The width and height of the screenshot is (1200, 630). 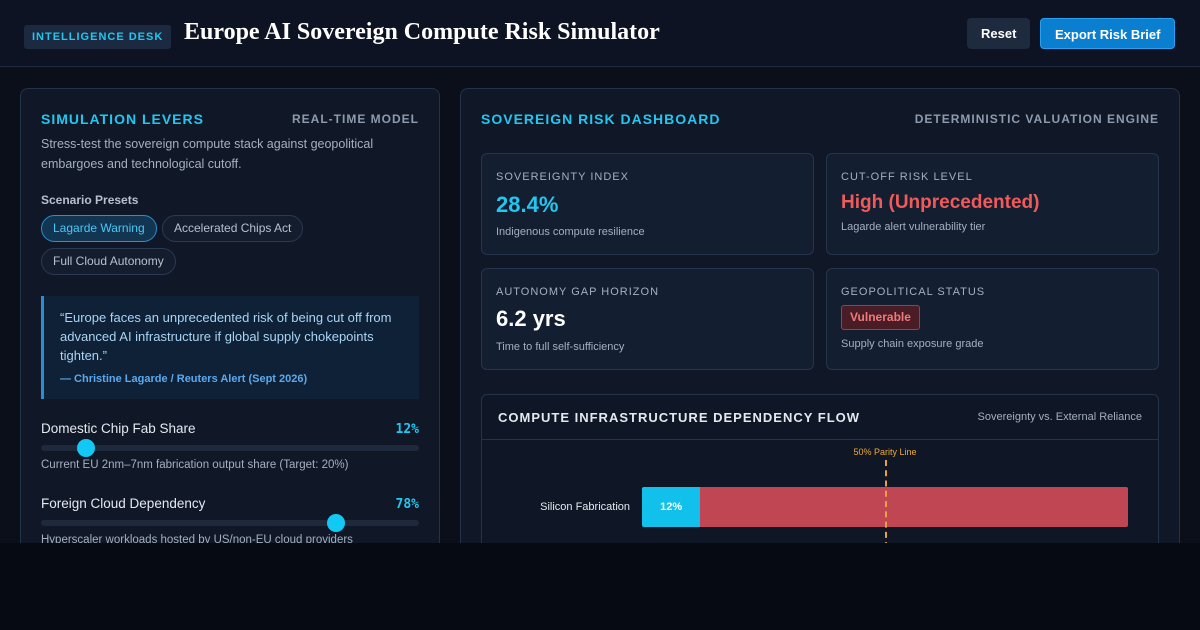 What do you see at coordinates (820, 439) in the screenshot?
I see `divider` at bounding box center [820, 439].